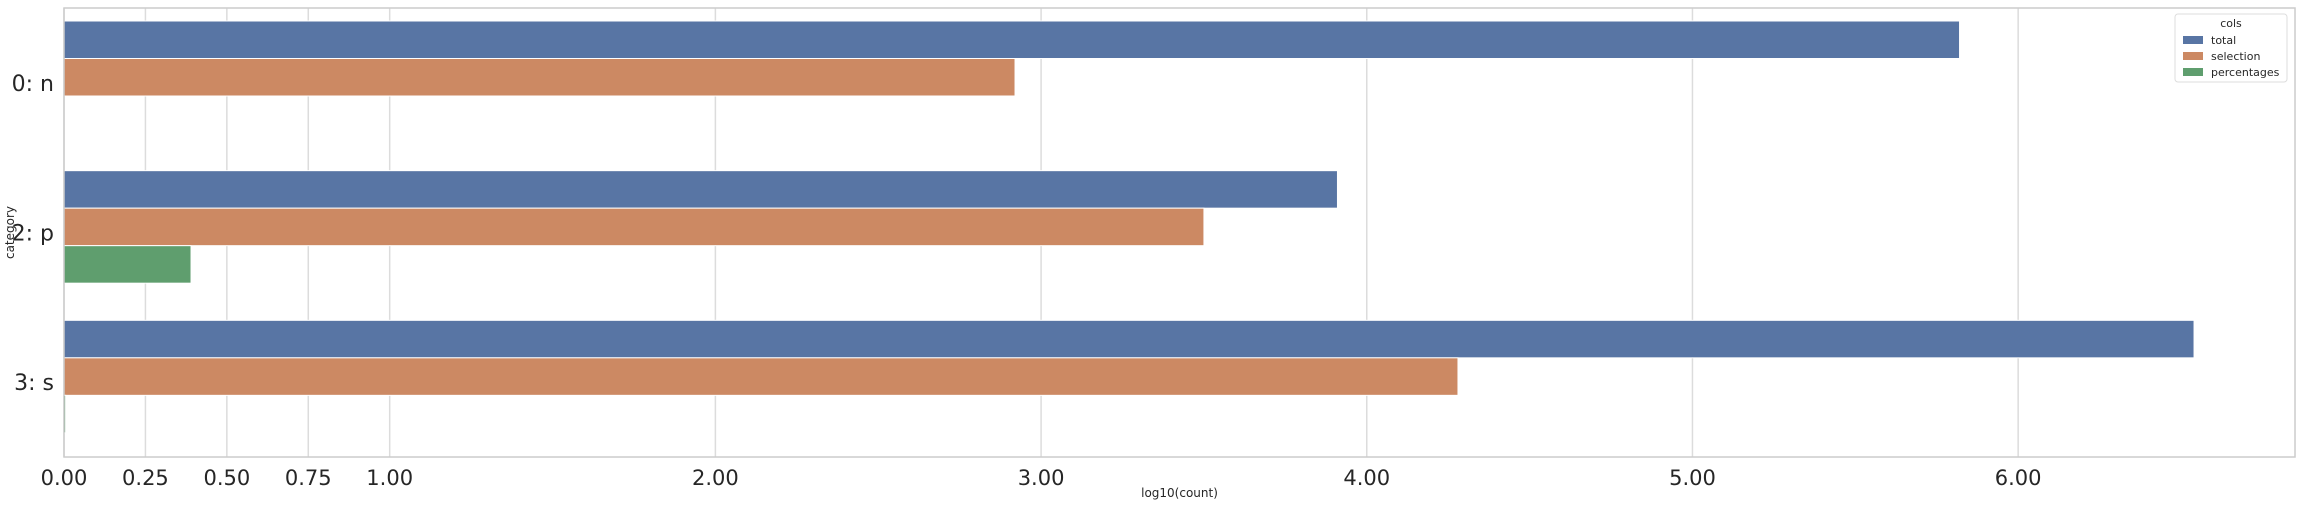 The width and height of the screenshot is (2303, 506). I want to click on x-axis-title: log10(count), so click(1179, 493).